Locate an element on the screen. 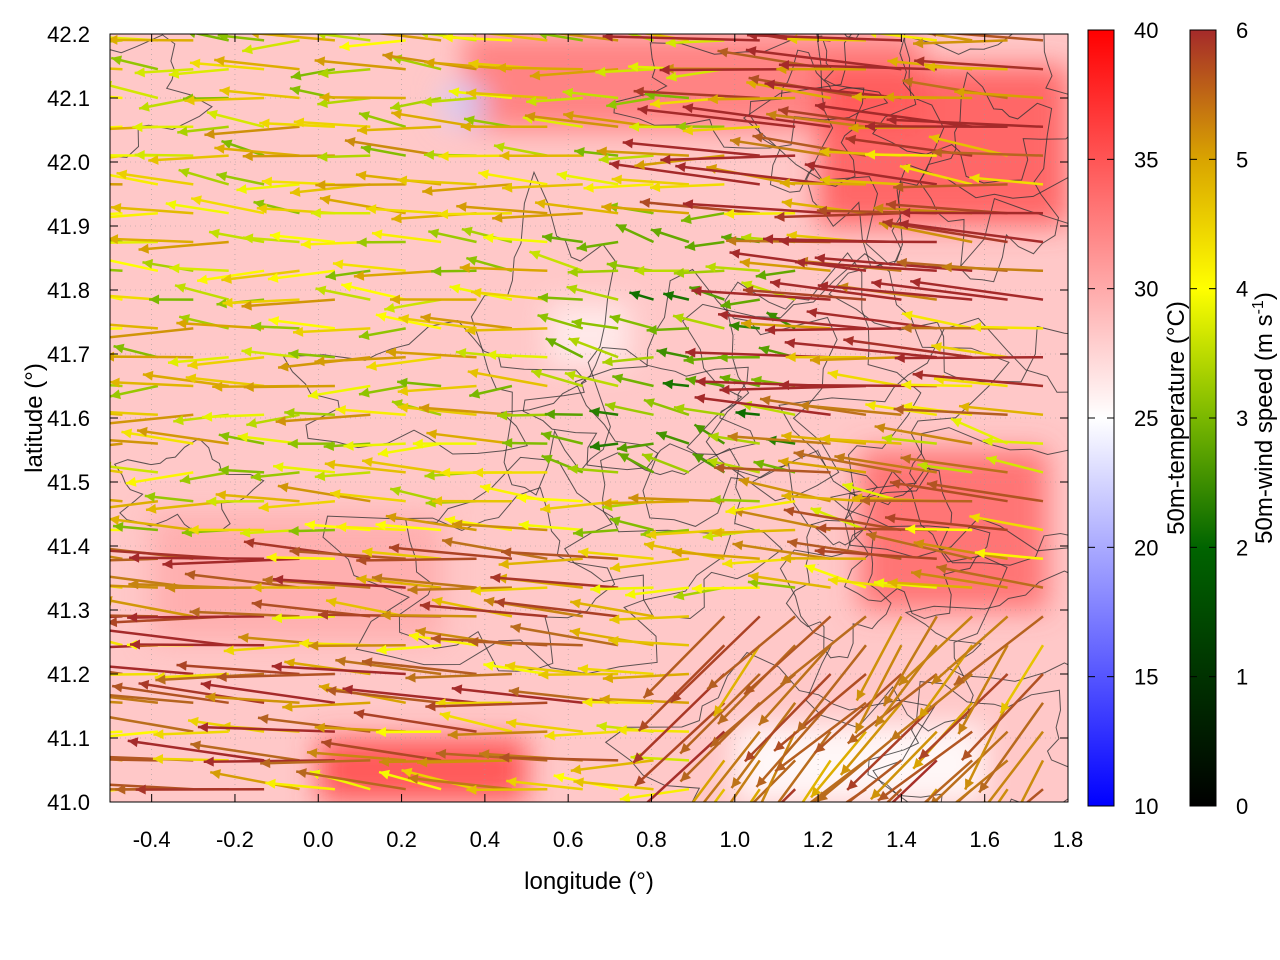 This screenshot has height=960, width=1280. terrain-contour is located at coordinates (923, 437).